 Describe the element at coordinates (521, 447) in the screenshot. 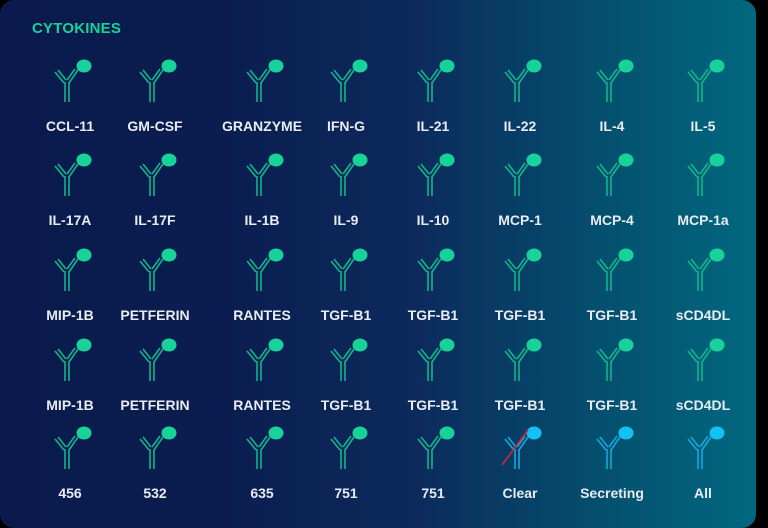

I see `antibody-clear-icon` at that location.